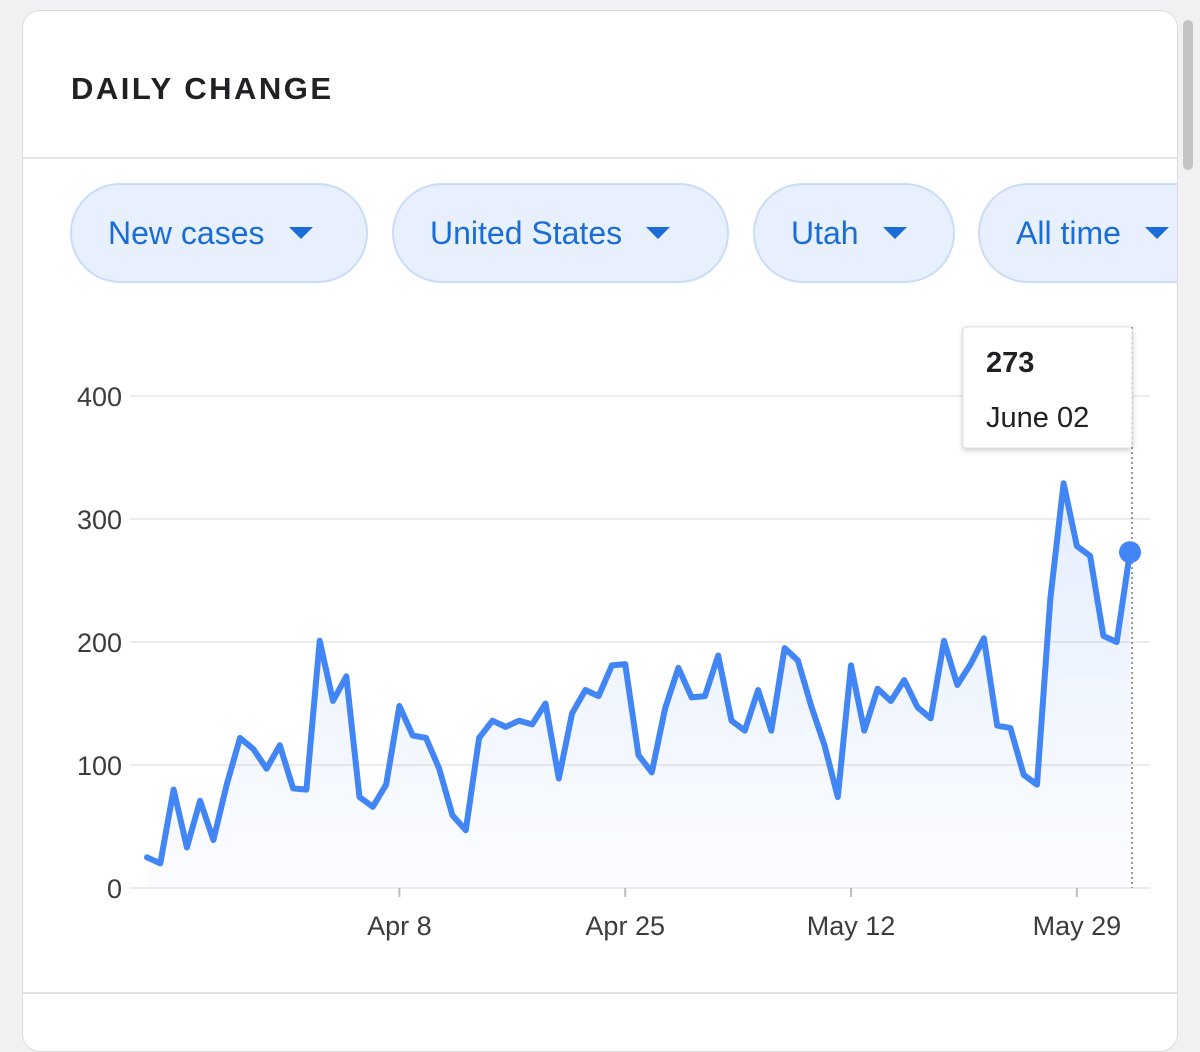 The height and width of the screenshot is (1052, 1200). What do you see at coordinates (1077, 926) in the screenshot?
I see `x-tick-label: May 29` at bounding box center [1077, 926].